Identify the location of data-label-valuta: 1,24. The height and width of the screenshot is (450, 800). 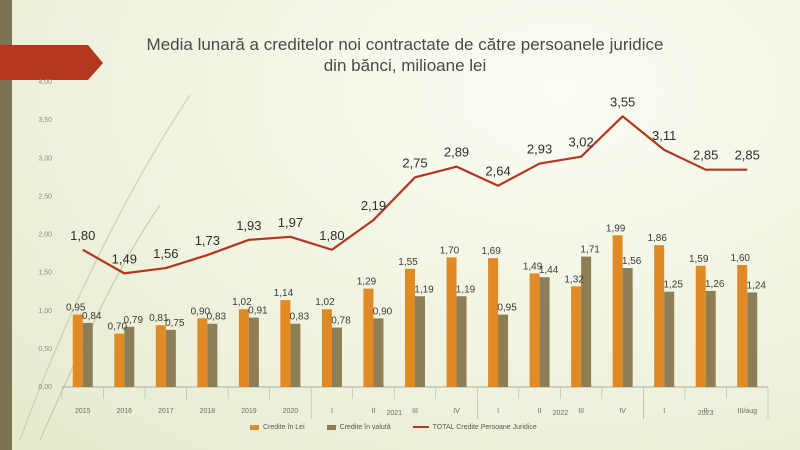
(757, 285).